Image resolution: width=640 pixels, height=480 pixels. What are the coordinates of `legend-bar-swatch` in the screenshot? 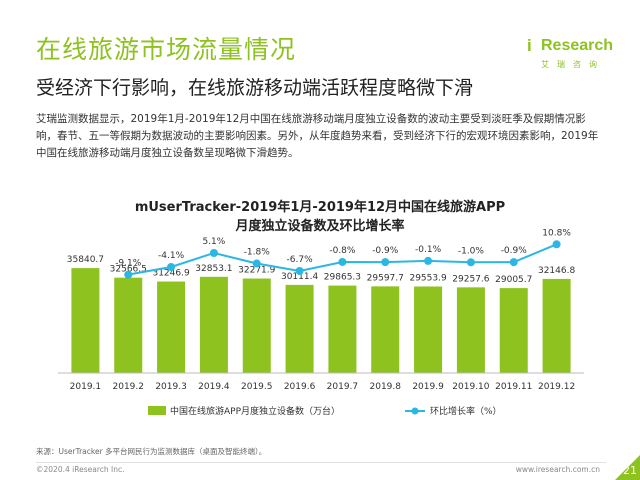 It's located at (157, 410).